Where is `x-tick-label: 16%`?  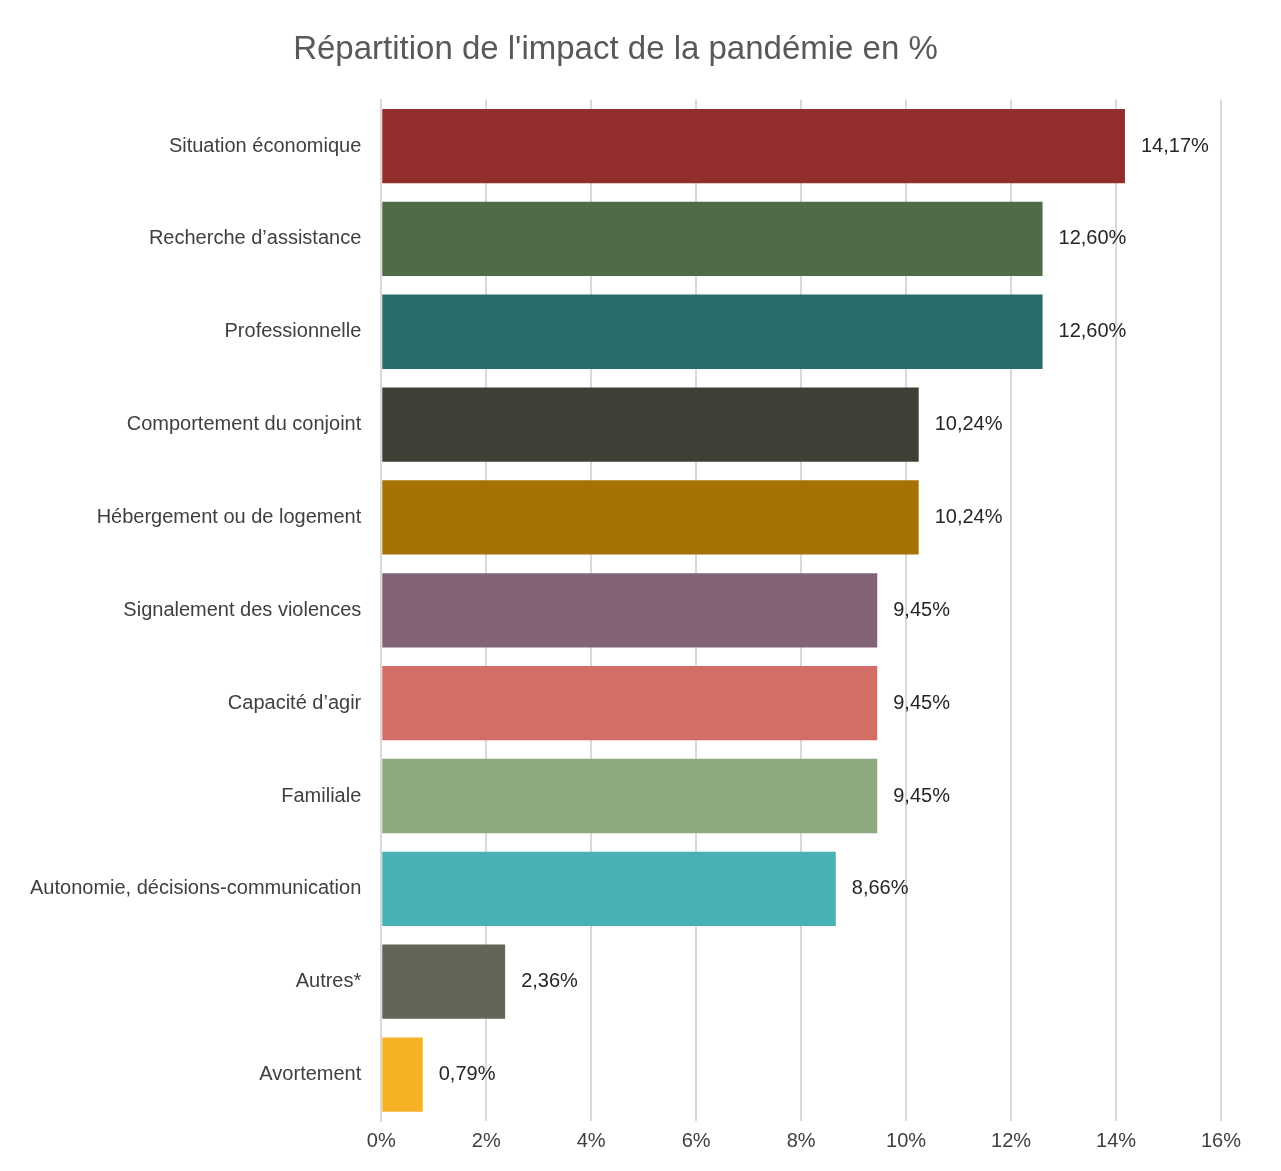
x-tick-label: 16% is located at coordinates (1221, 1139).